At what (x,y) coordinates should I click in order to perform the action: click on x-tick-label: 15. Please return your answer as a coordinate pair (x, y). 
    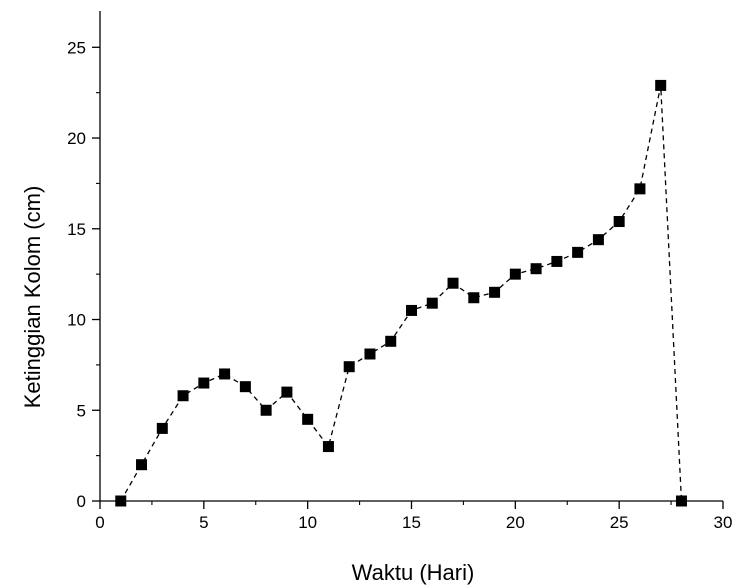
    Looking at the image, I should click on (411, 522).